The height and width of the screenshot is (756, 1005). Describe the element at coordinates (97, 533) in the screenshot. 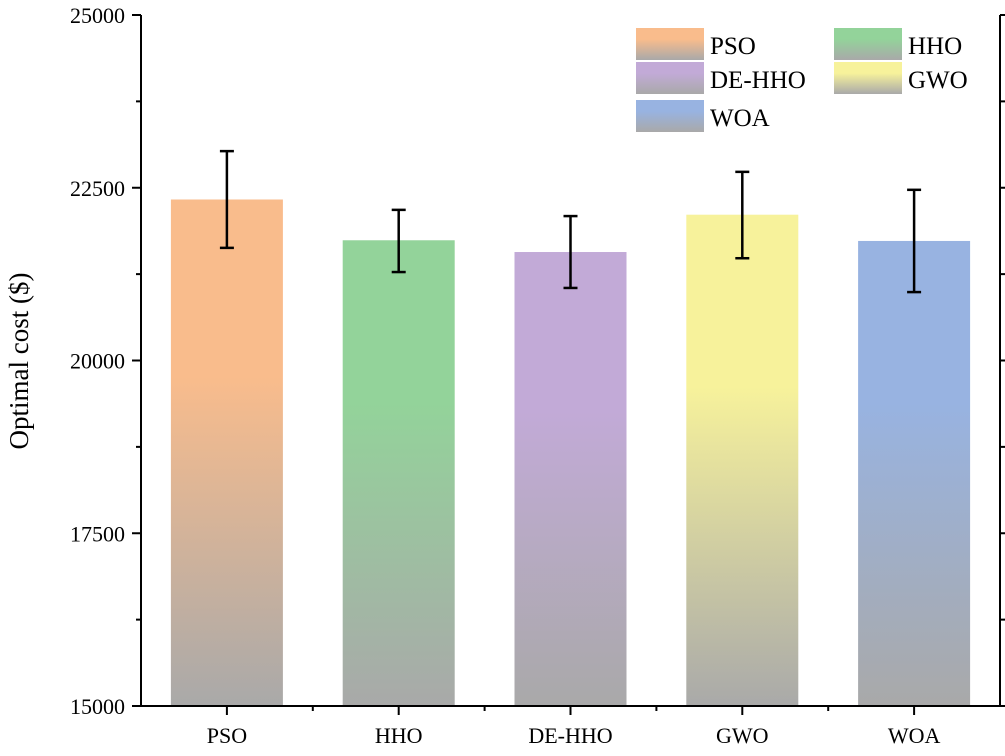

I see `y-tick-label: 17500` at that location.